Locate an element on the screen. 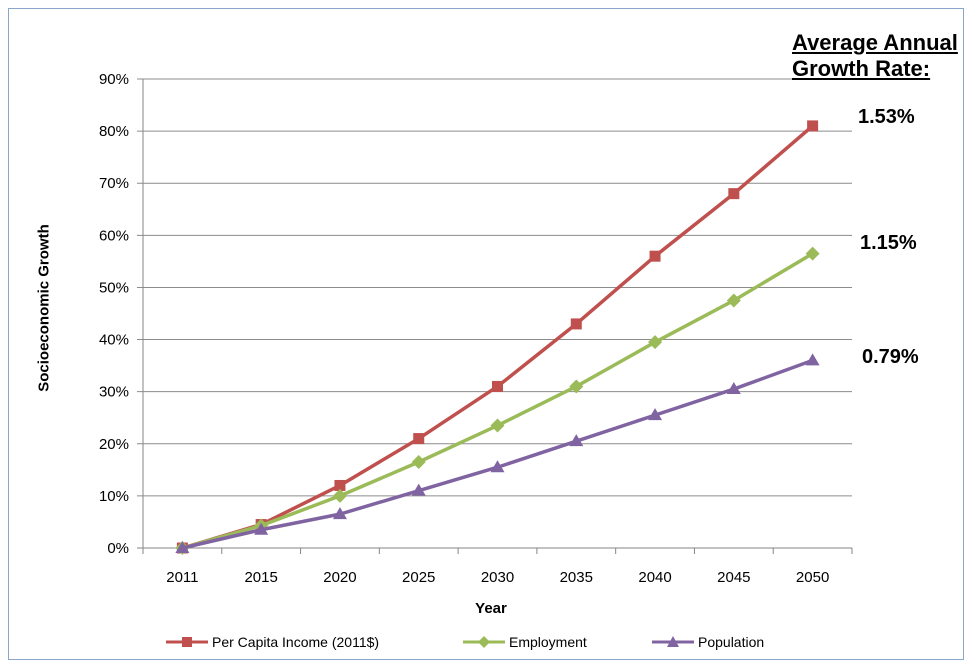 Image resolution: width=974 pixels, height=668 pixels. population-growth-rate: 0.79% is located at coordinates (890, 357).